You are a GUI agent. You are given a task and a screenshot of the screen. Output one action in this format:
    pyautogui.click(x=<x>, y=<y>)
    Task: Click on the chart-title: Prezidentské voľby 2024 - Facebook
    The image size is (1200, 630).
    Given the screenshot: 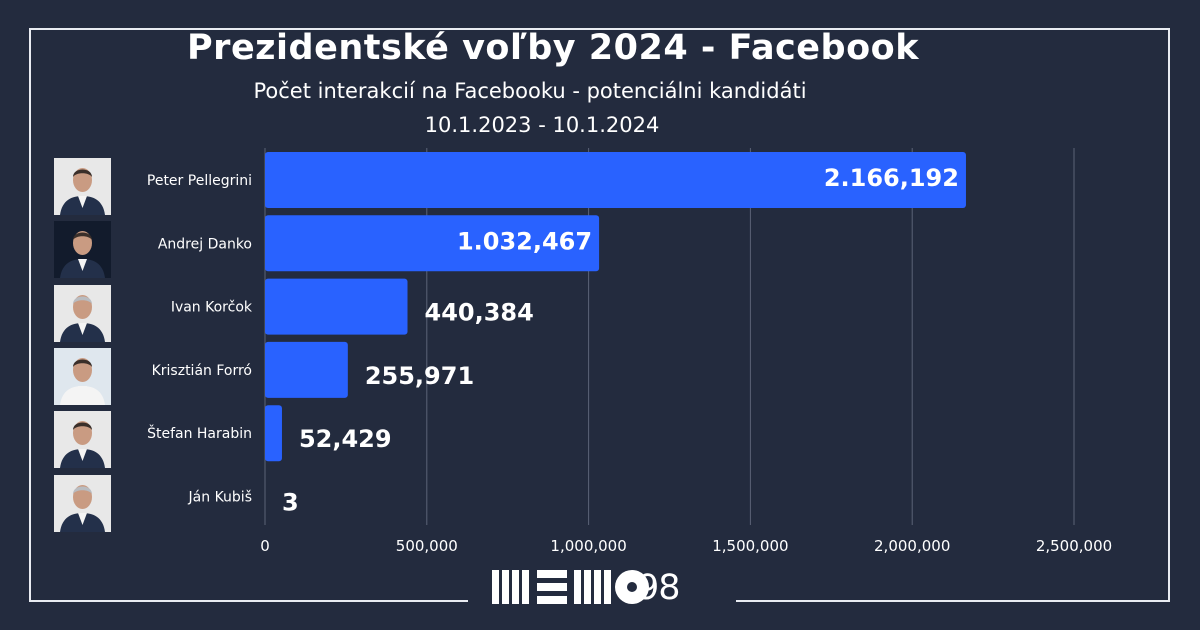 What is the action you would take?
    pyautogui.click(x=553, y=48)
    